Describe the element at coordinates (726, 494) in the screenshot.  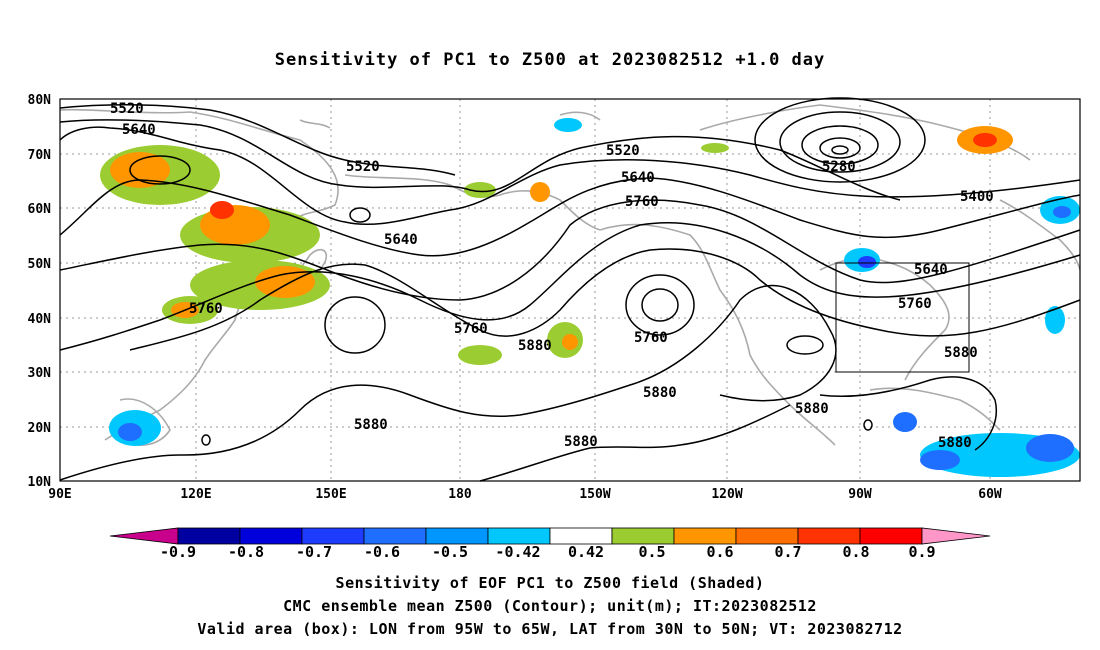
I see `lon-tick-label: 120W` at that location.